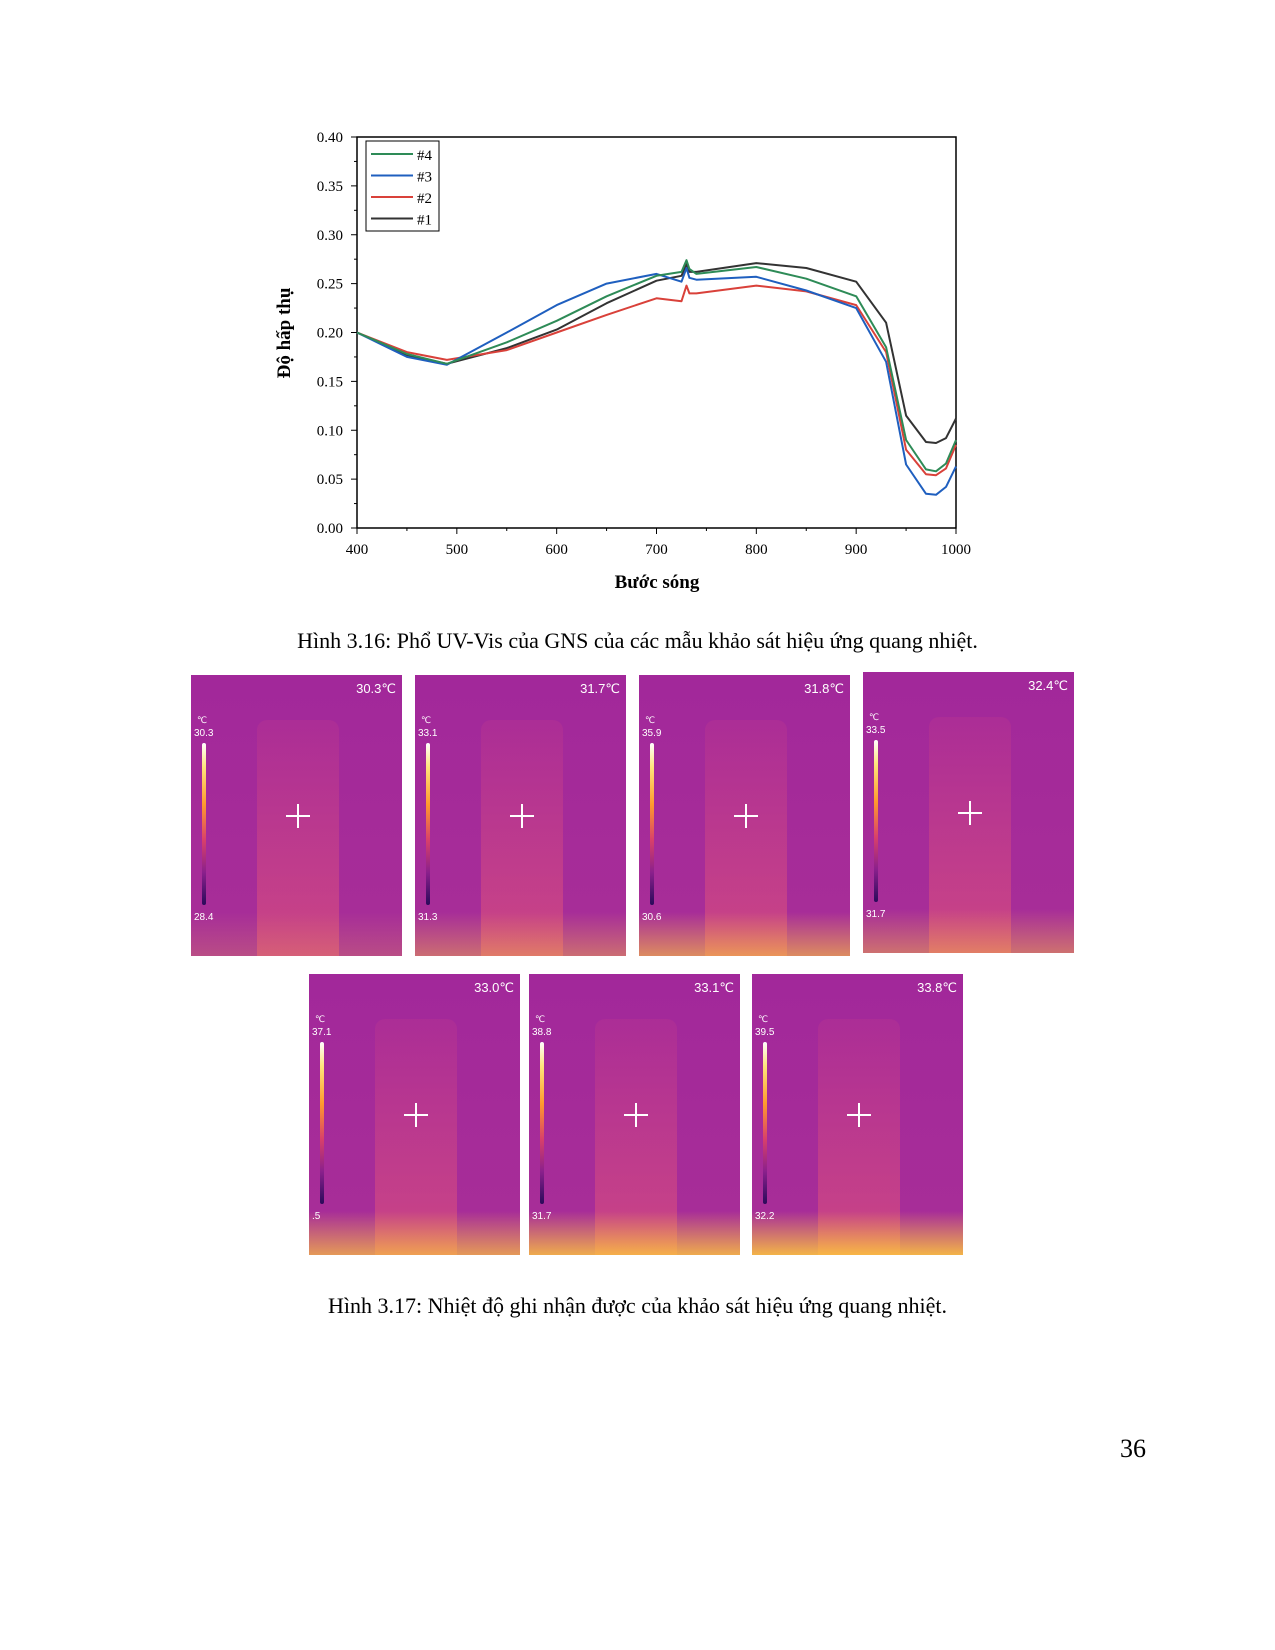 This screenshot has width=1275, height=1650. I want to click on x-tick-label: 800, so click(756, 550).